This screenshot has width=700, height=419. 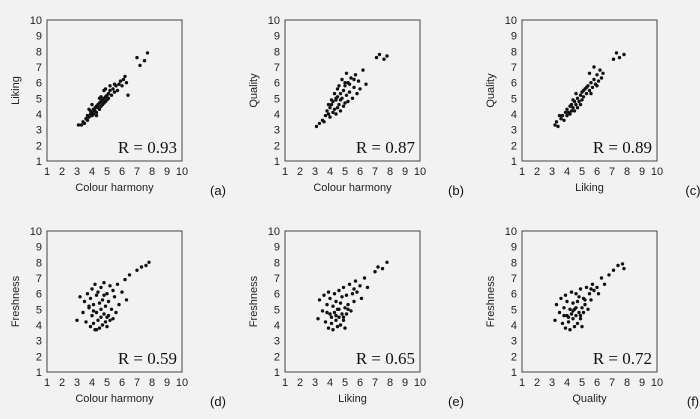 I want to click on correlation-label: R = 0.93, so click(x=147, y=147).